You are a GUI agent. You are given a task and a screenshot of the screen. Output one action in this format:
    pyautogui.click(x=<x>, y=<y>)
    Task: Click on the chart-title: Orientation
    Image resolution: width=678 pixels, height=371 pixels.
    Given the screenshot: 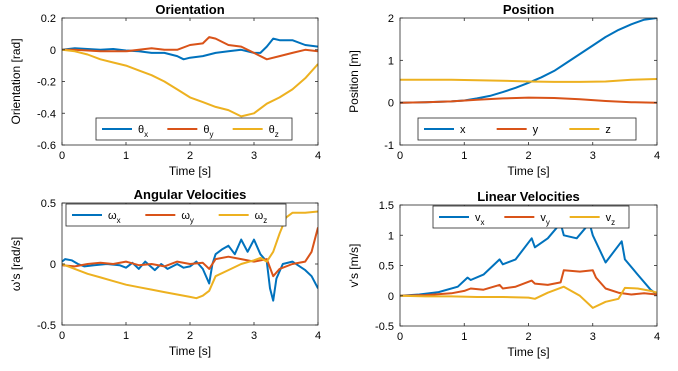 What is the action you would take?
    pyautogui.click(x=189, y=9)
    